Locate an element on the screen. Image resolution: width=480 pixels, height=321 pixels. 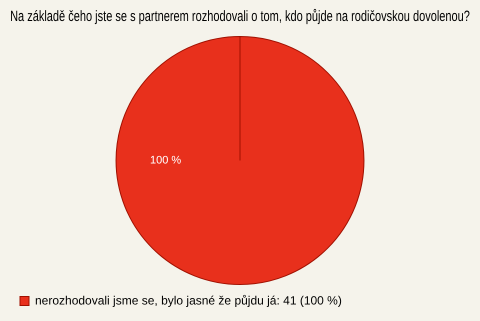
legend-label: nerozhodovali jsme se, bylo jasné že půjdu já: 41 (100 %) is located at coordinates (188, 300).